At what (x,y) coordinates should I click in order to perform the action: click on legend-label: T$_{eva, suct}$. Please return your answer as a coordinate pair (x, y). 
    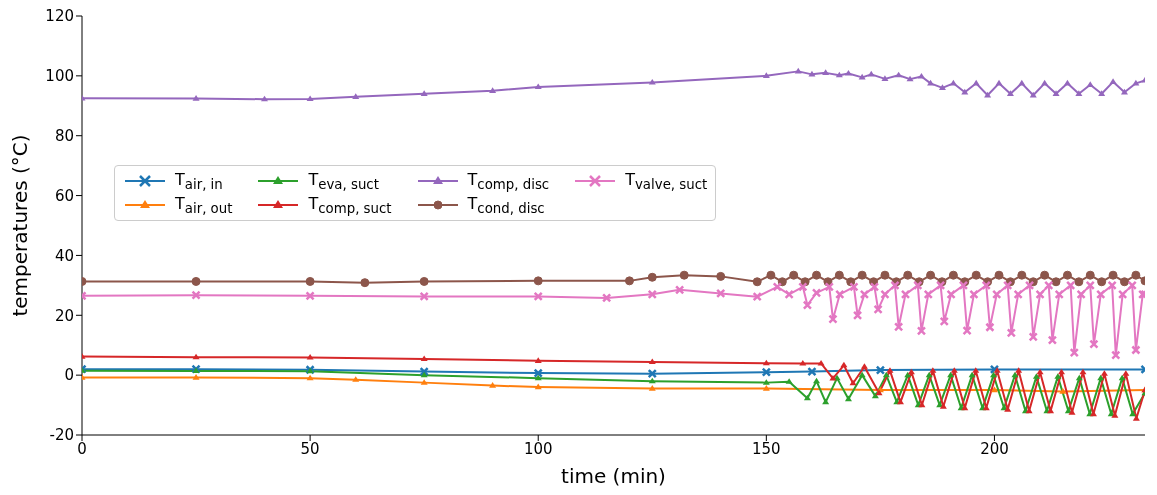
    Looking at the image, I should click on (343, 180).